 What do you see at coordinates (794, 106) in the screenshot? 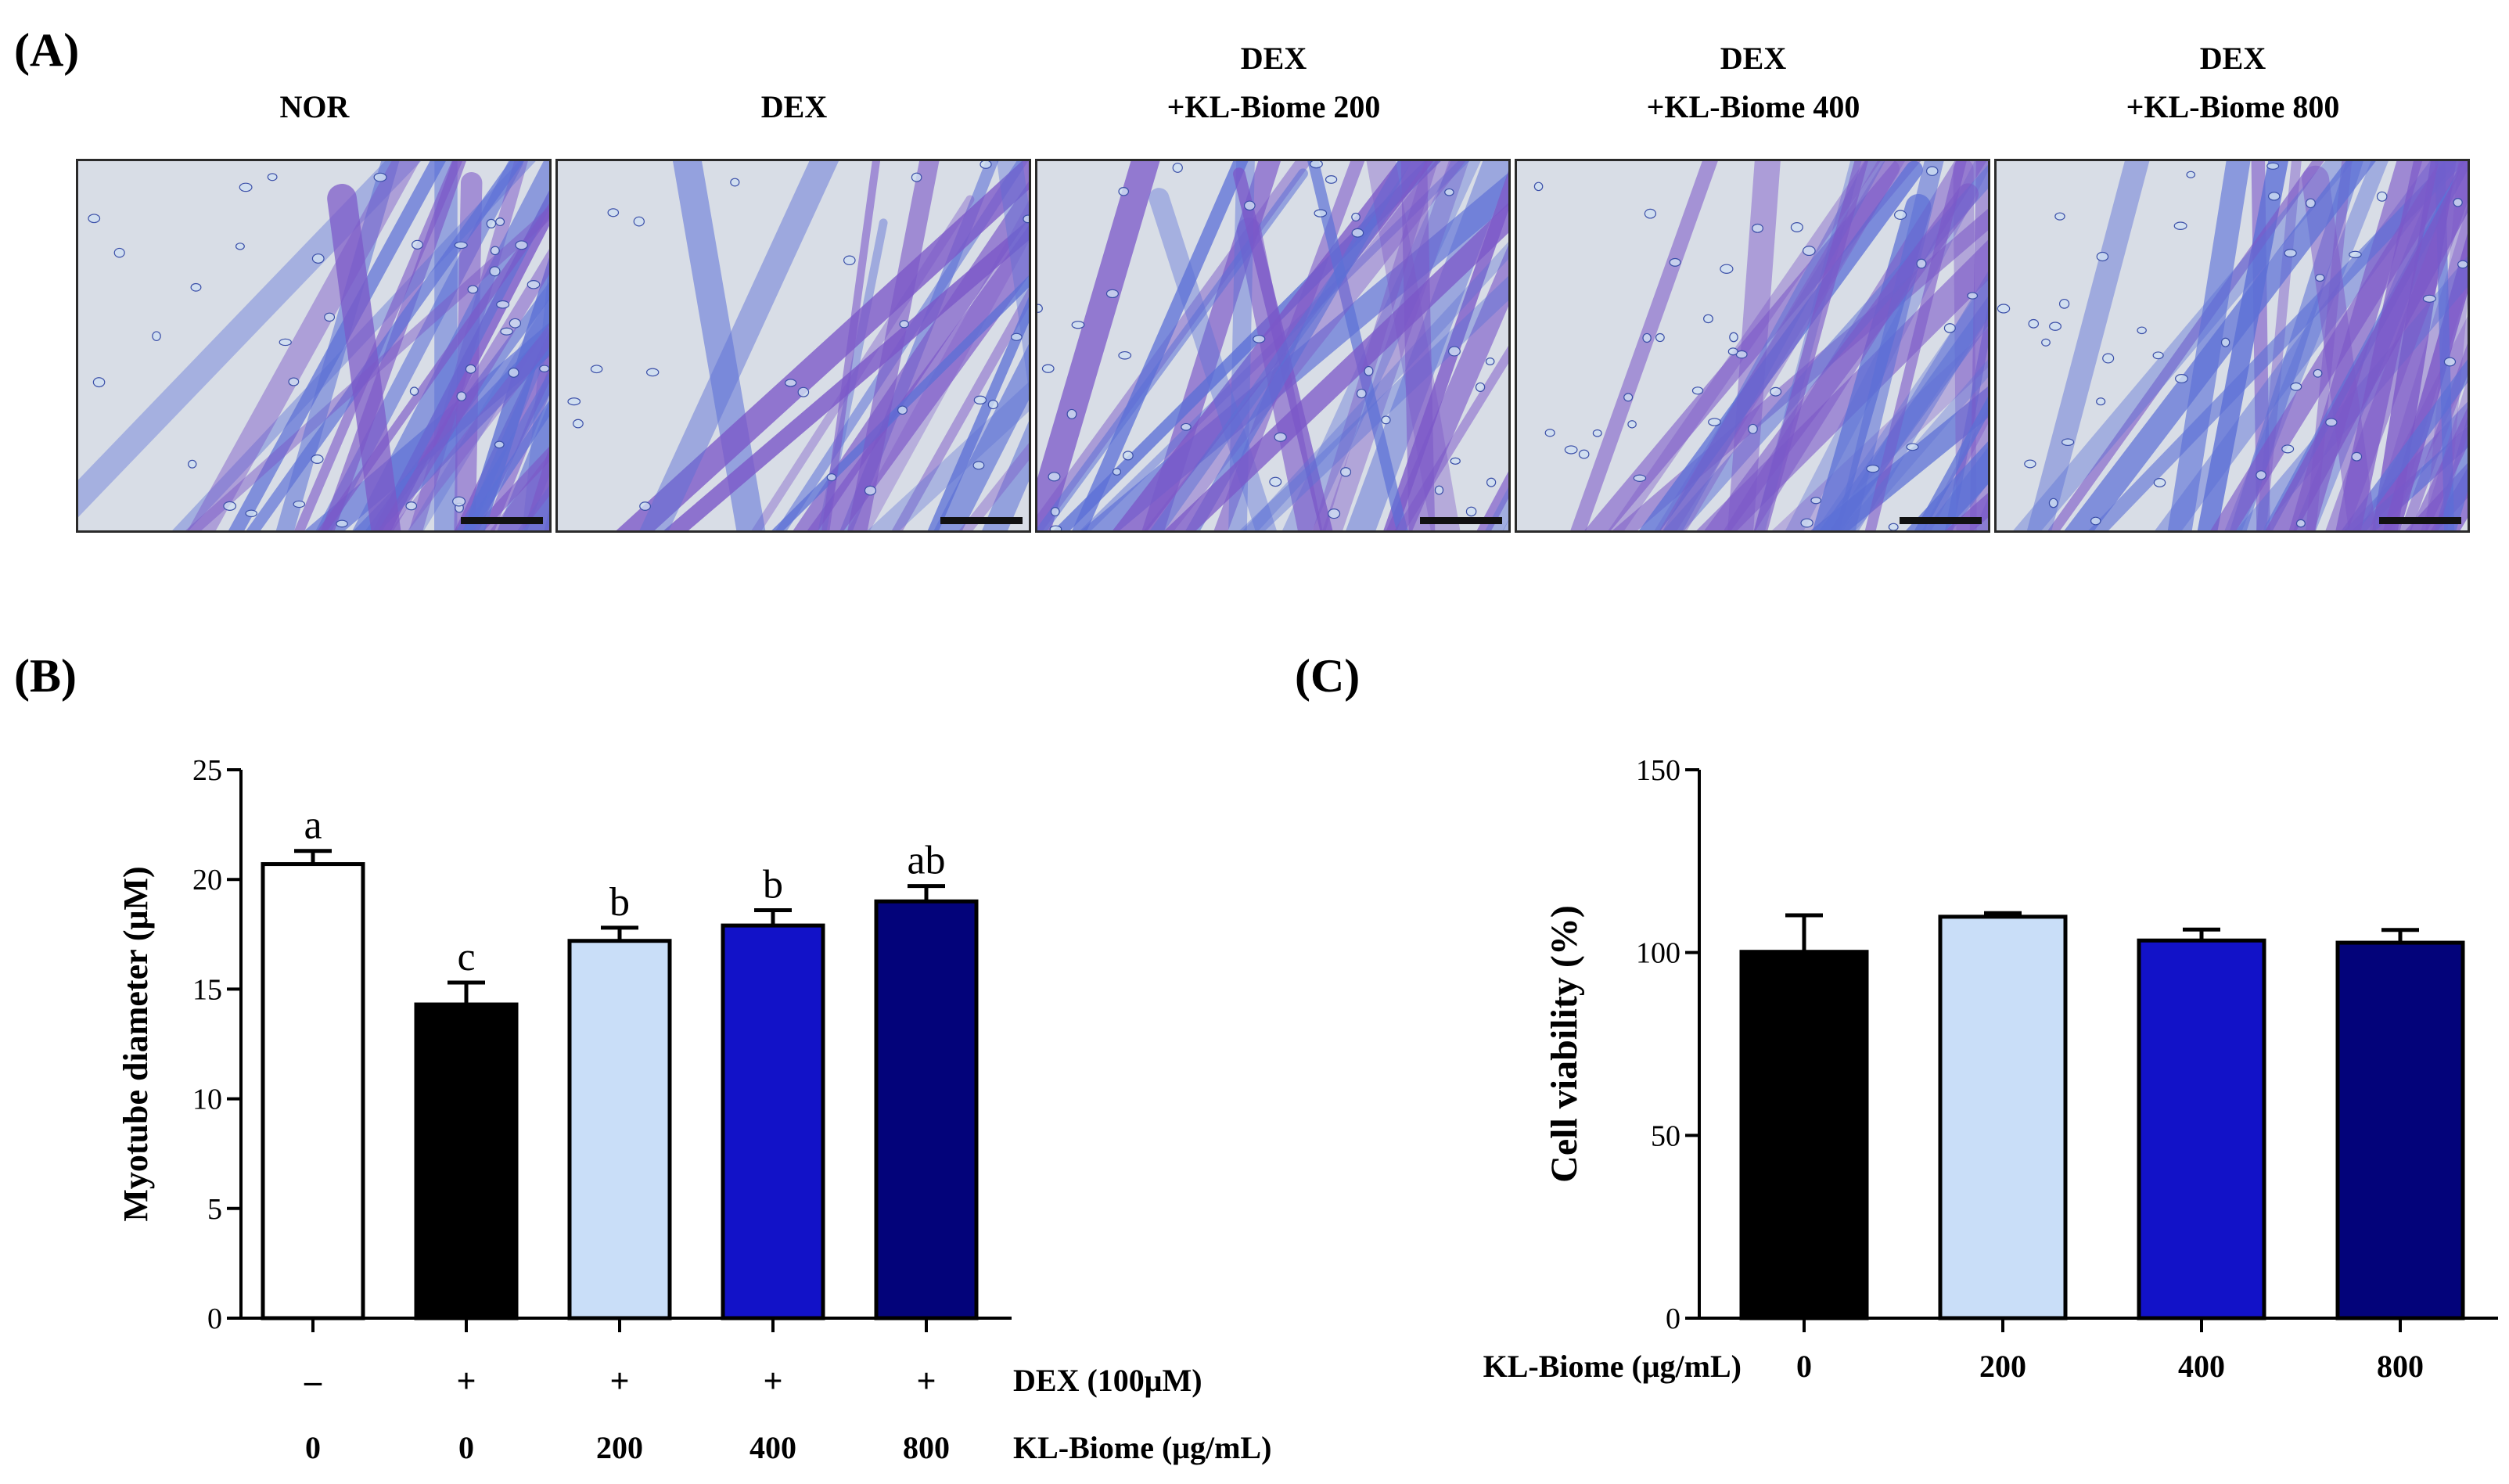
I see `micrograph-label-line2: DEX` at bounding box center [794, 106].